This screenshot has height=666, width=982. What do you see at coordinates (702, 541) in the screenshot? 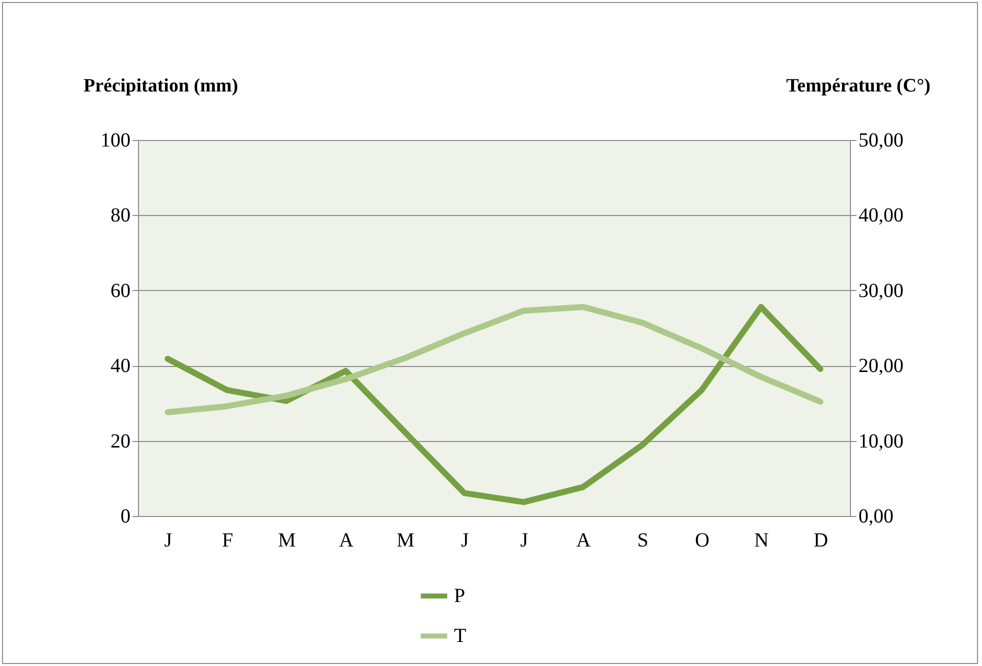
I see `x-tick-label: O` at bounding box center [702, 541].